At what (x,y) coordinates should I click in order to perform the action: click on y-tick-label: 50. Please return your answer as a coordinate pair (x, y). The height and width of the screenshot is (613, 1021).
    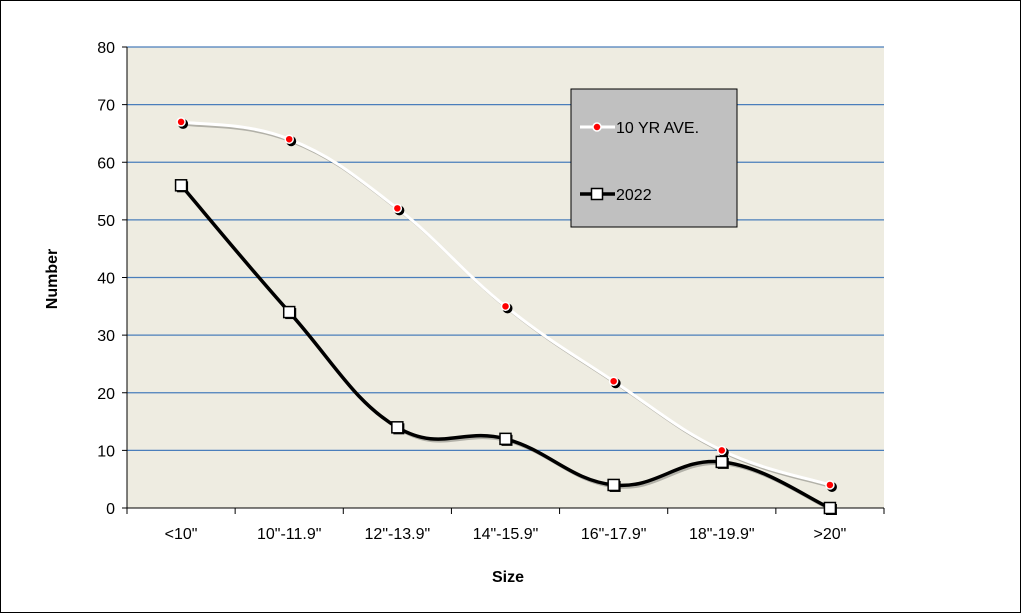
    Looking at the image, I should click on (106, 221).